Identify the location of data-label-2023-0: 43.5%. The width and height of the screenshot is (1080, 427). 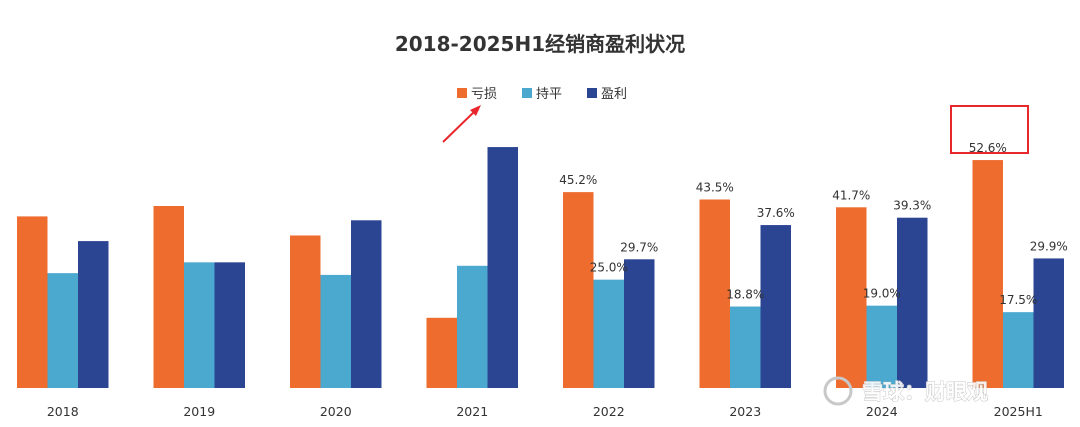
(715, 188).